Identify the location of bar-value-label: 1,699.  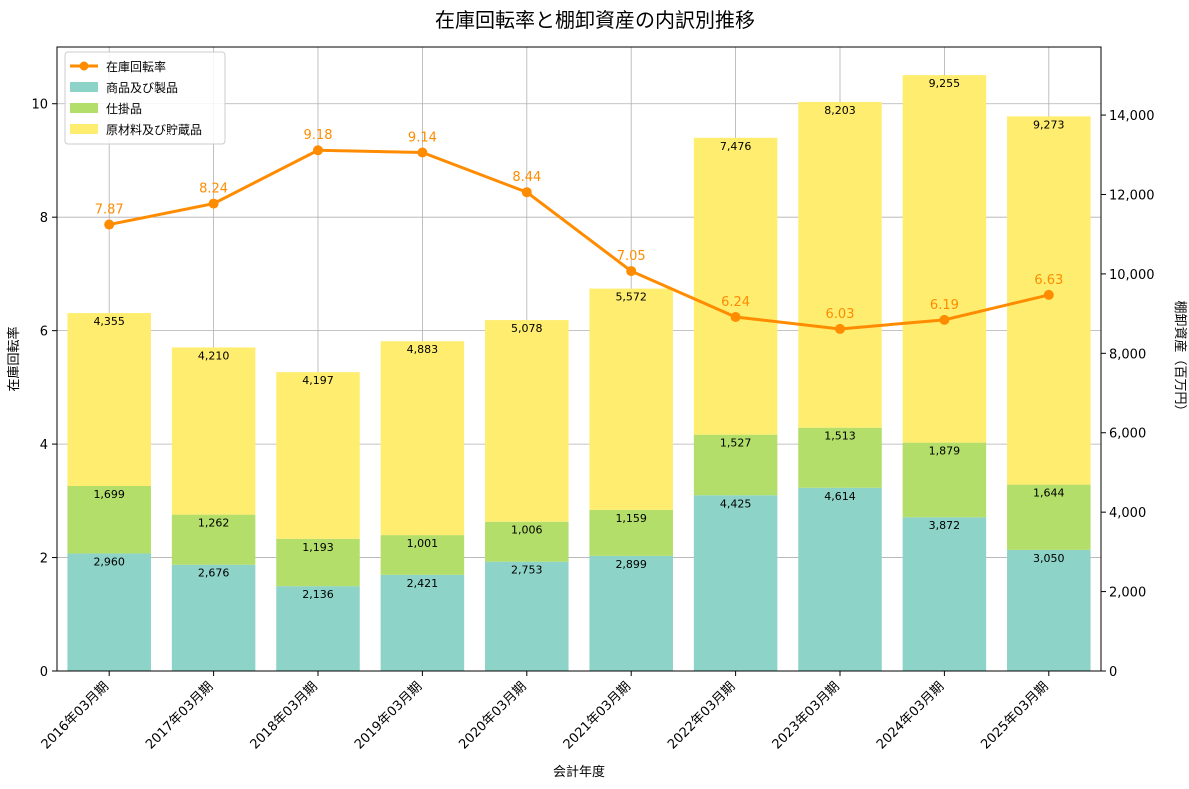
(109, 494).